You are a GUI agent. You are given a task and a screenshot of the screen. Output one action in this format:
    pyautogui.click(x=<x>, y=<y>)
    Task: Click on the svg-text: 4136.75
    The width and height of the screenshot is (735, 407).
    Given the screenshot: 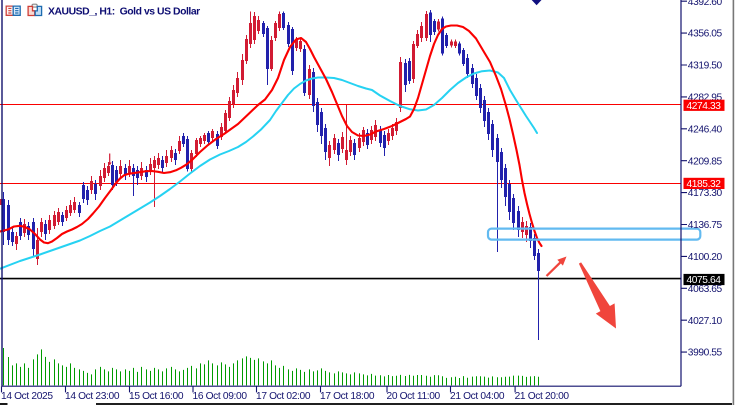 What is the action you would take?
    pyautogui.click(x=705, y=225)
    